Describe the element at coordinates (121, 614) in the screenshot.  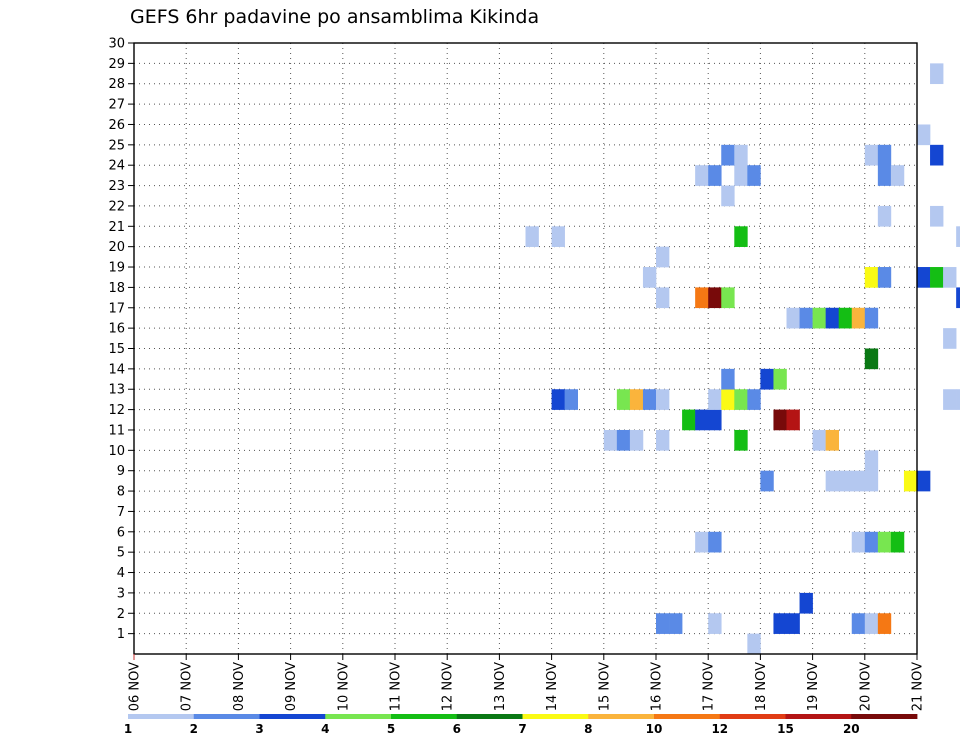
I see `y-tick-label: 2` at that location.